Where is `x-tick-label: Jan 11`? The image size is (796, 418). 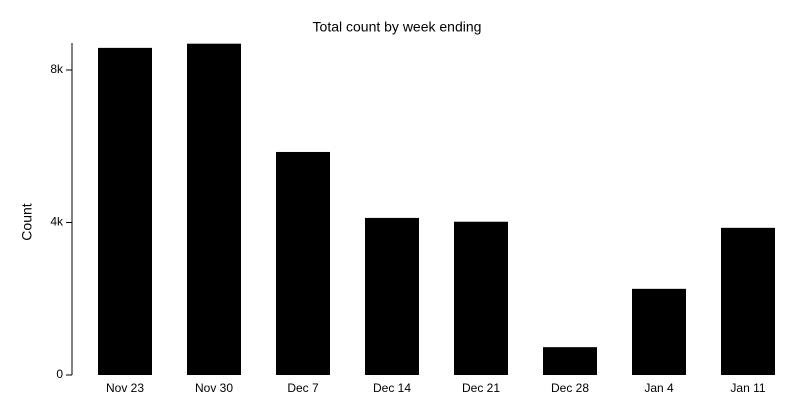 x-tick-label: Jan 11 is located at coordinates (747, 388).